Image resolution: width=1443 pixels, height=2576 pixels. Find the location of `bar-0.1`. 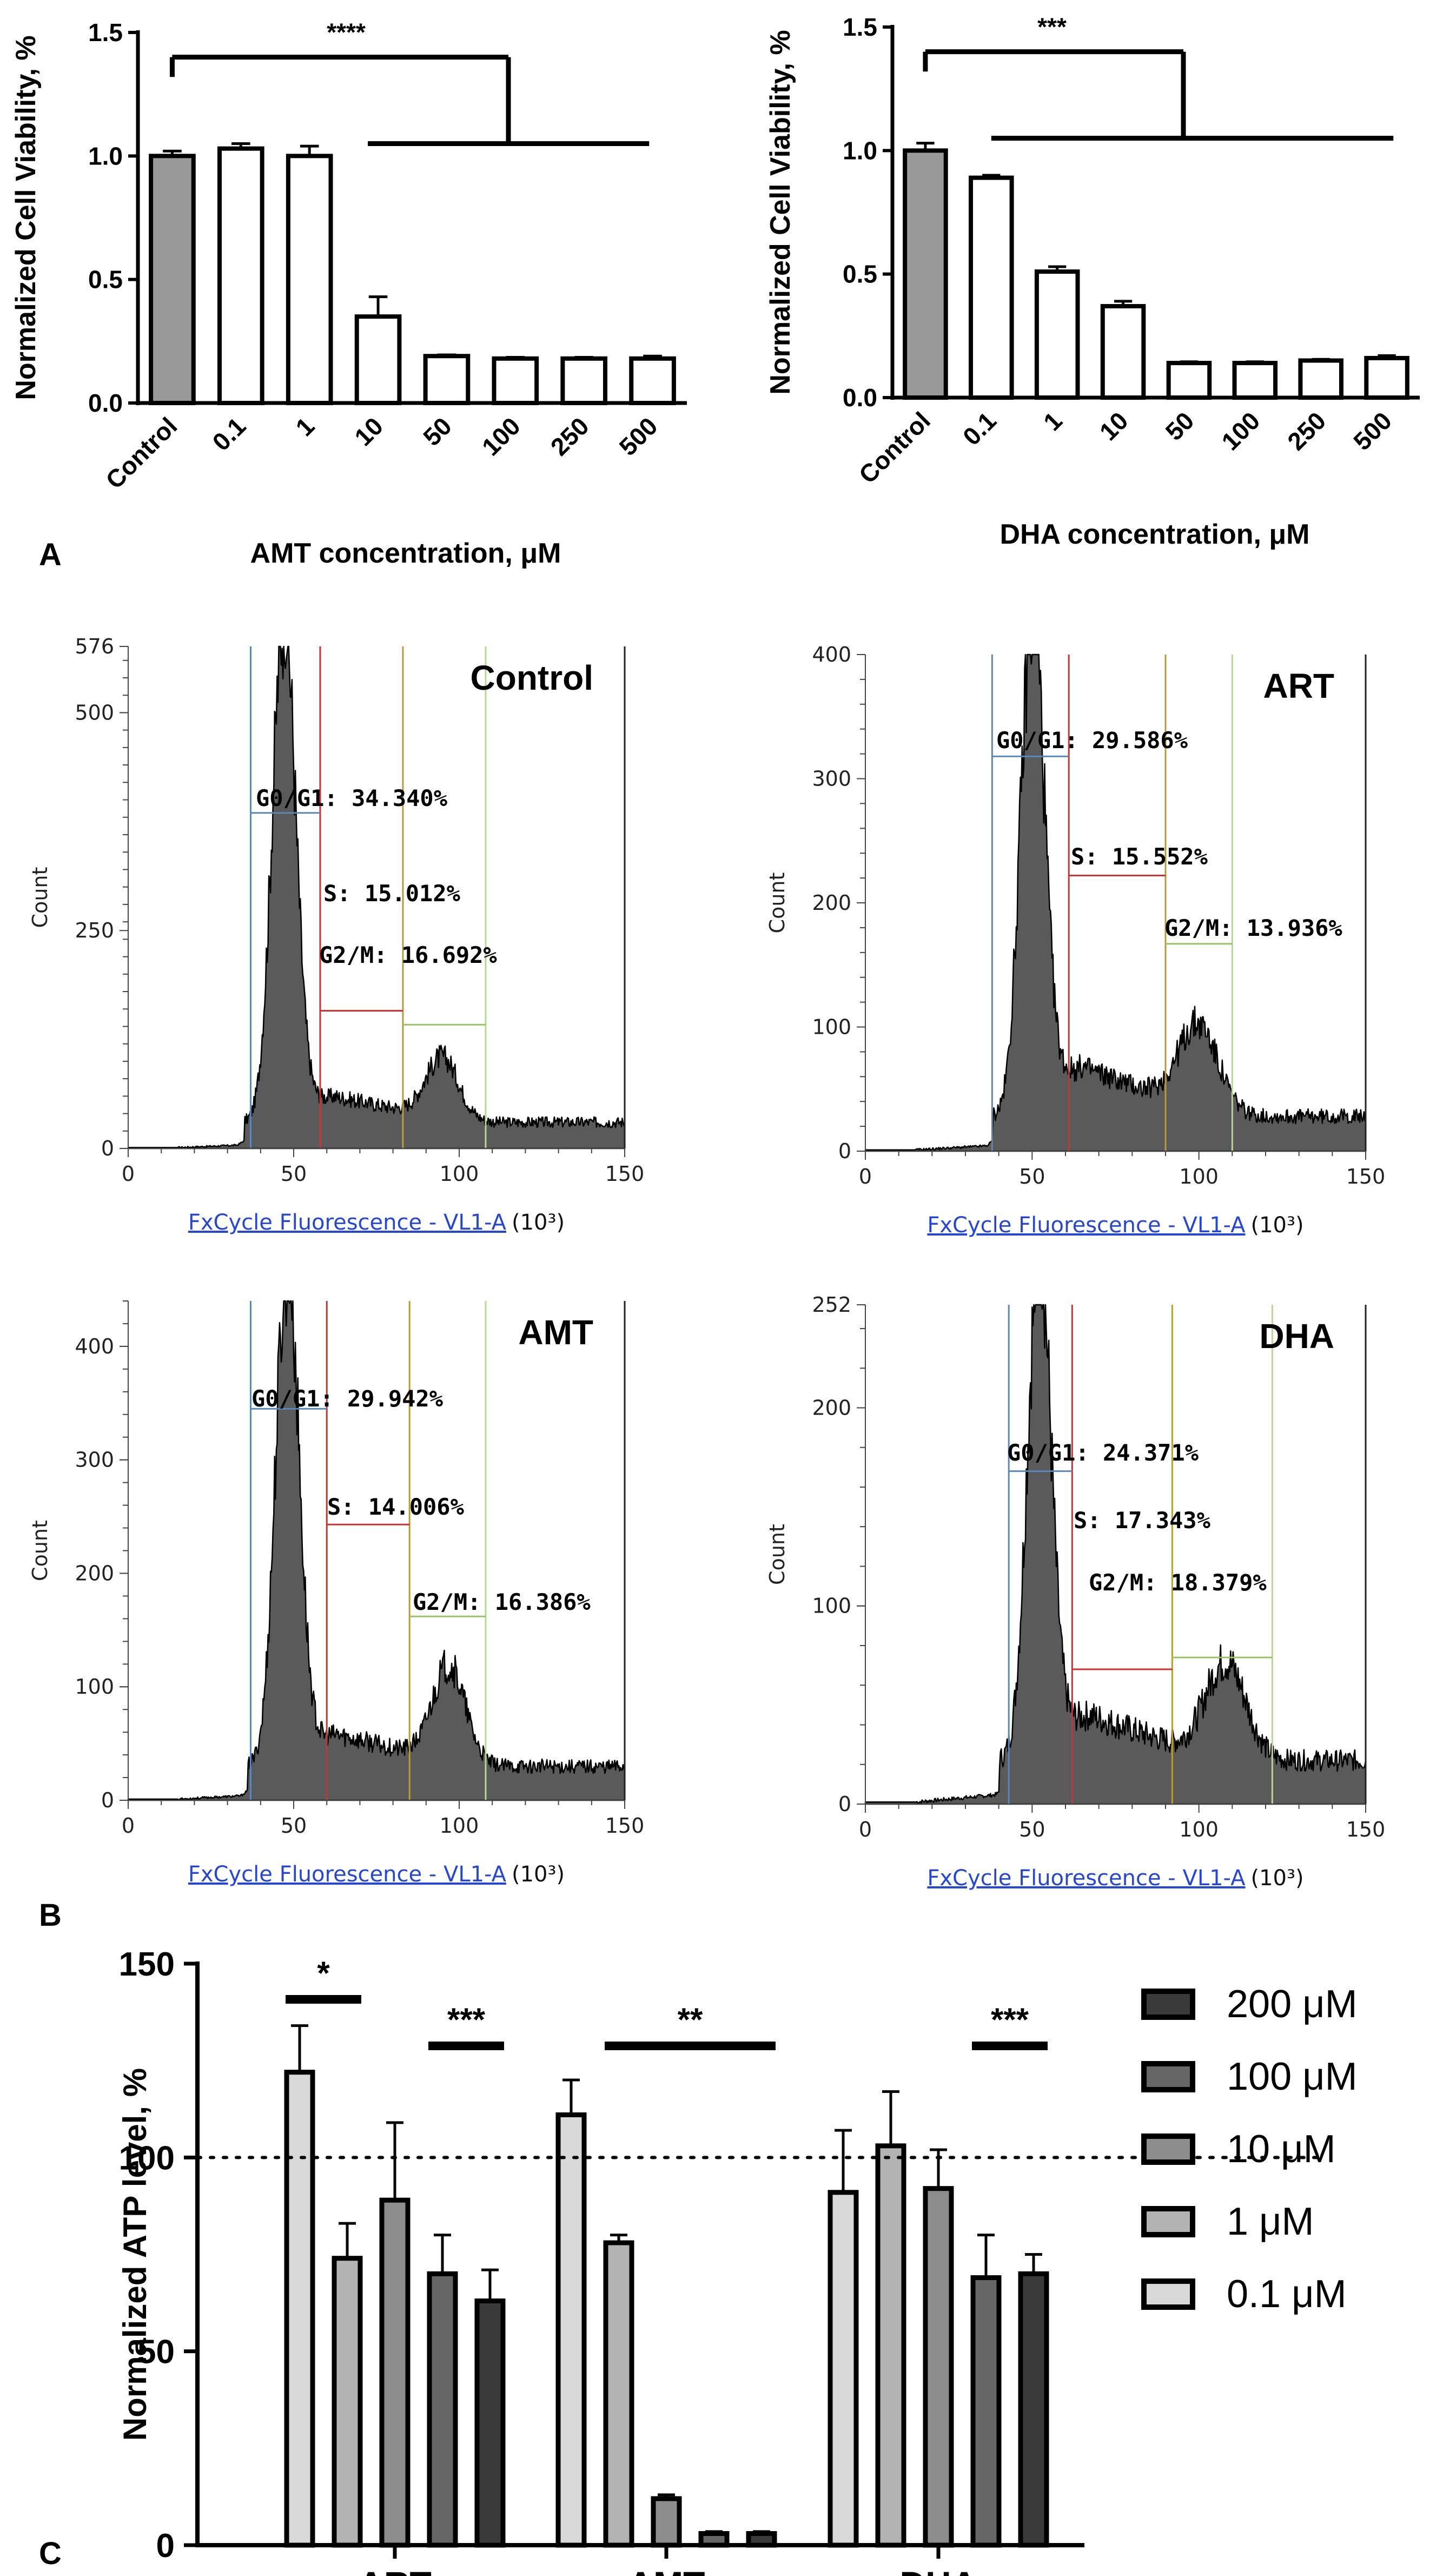

bar-0.1 is located at coordinates (240, 275).